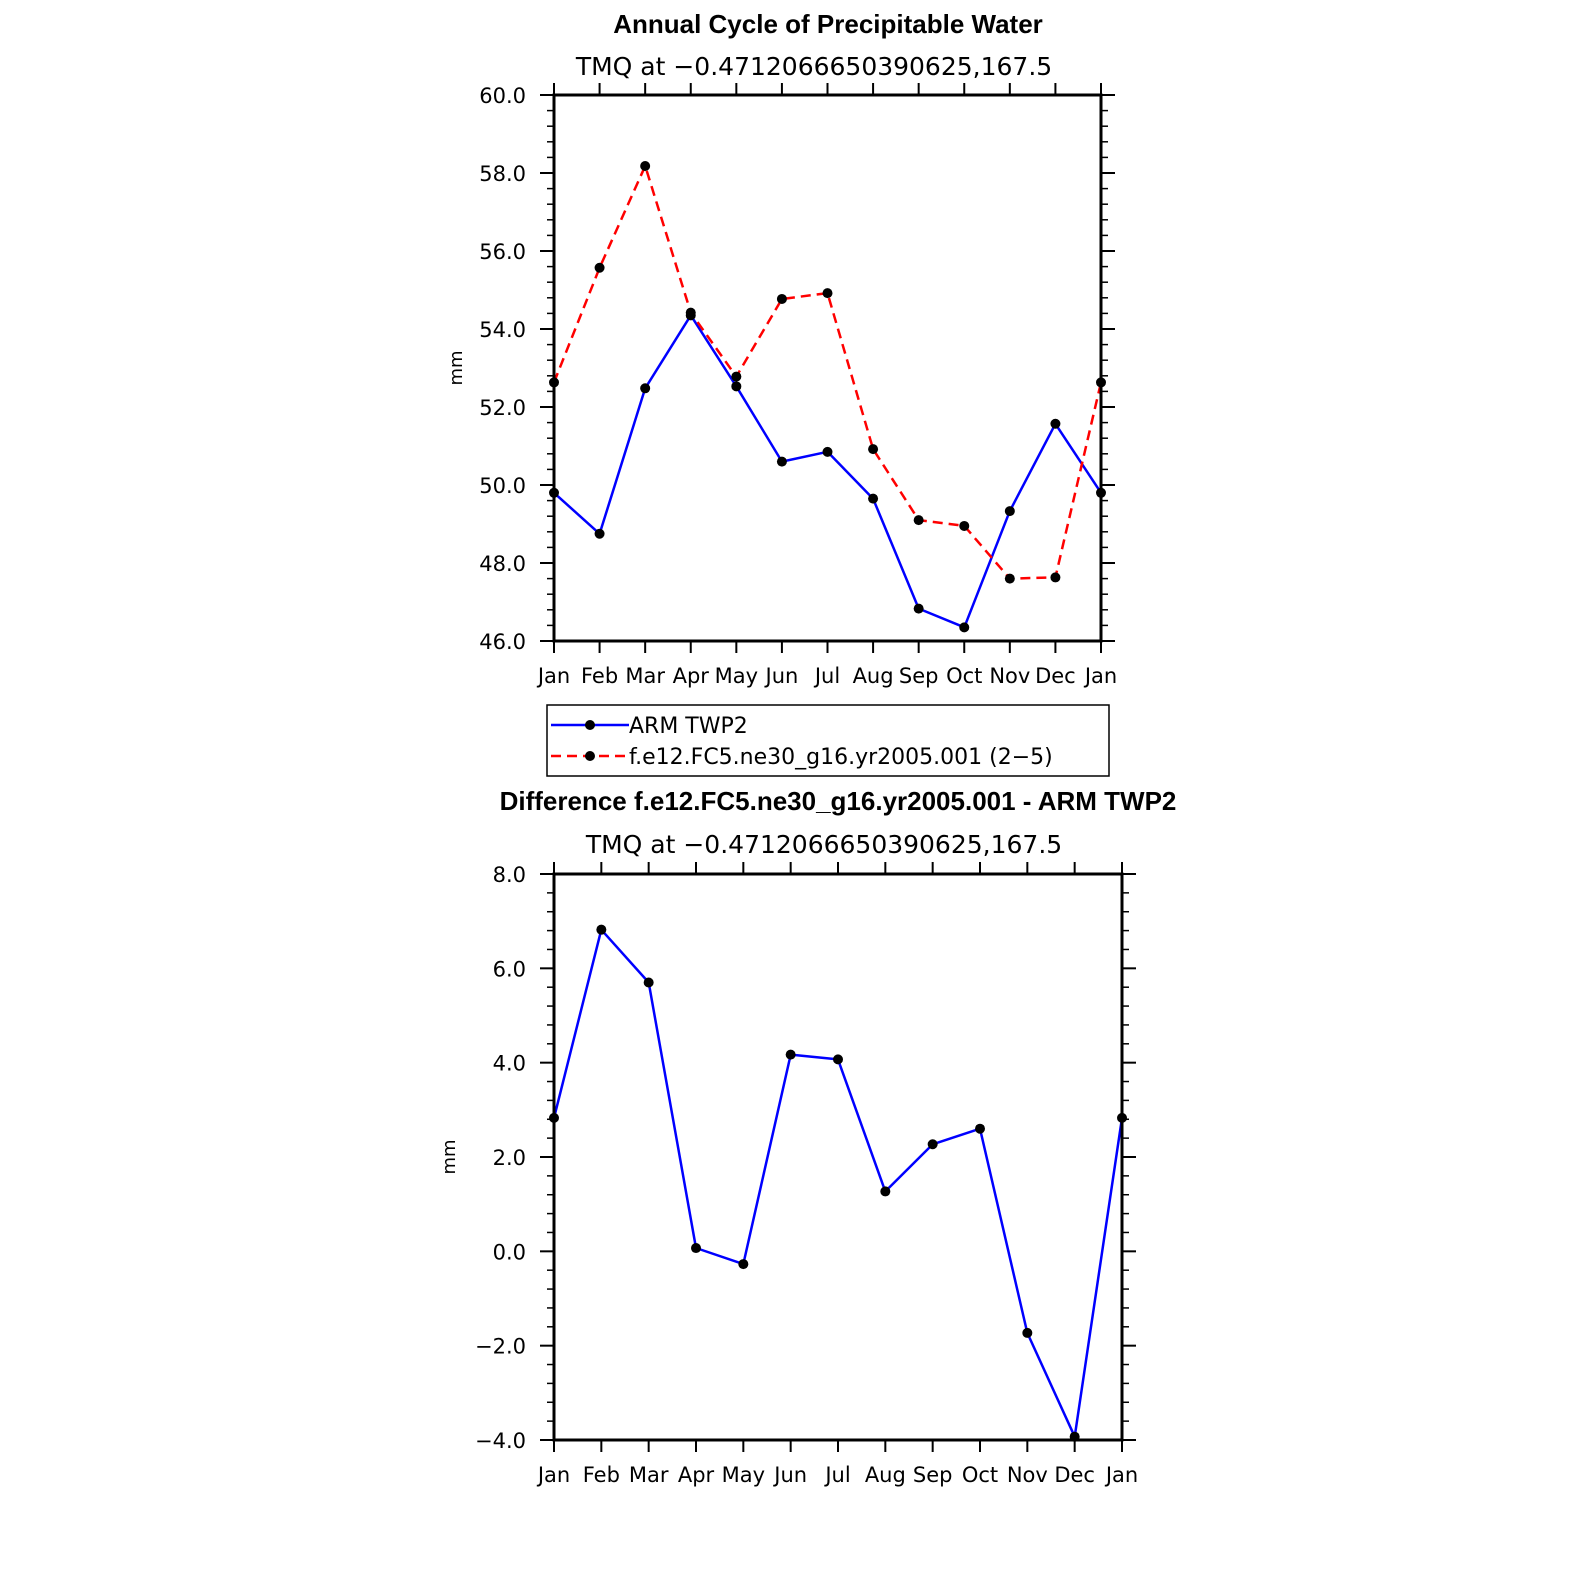 Image resolution: width=1574 pixels, height=1574 pixels. Describe the element at coordinates (502, 174) in the screenshot. I see `chart1-ytick-label: 58.0` at that location.